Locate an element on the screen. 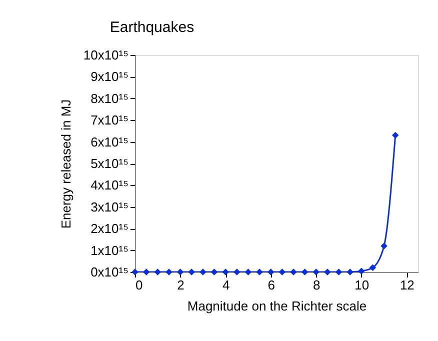  y-tick-label: 10x10¹⁵ is located at coordinates (105, 55).